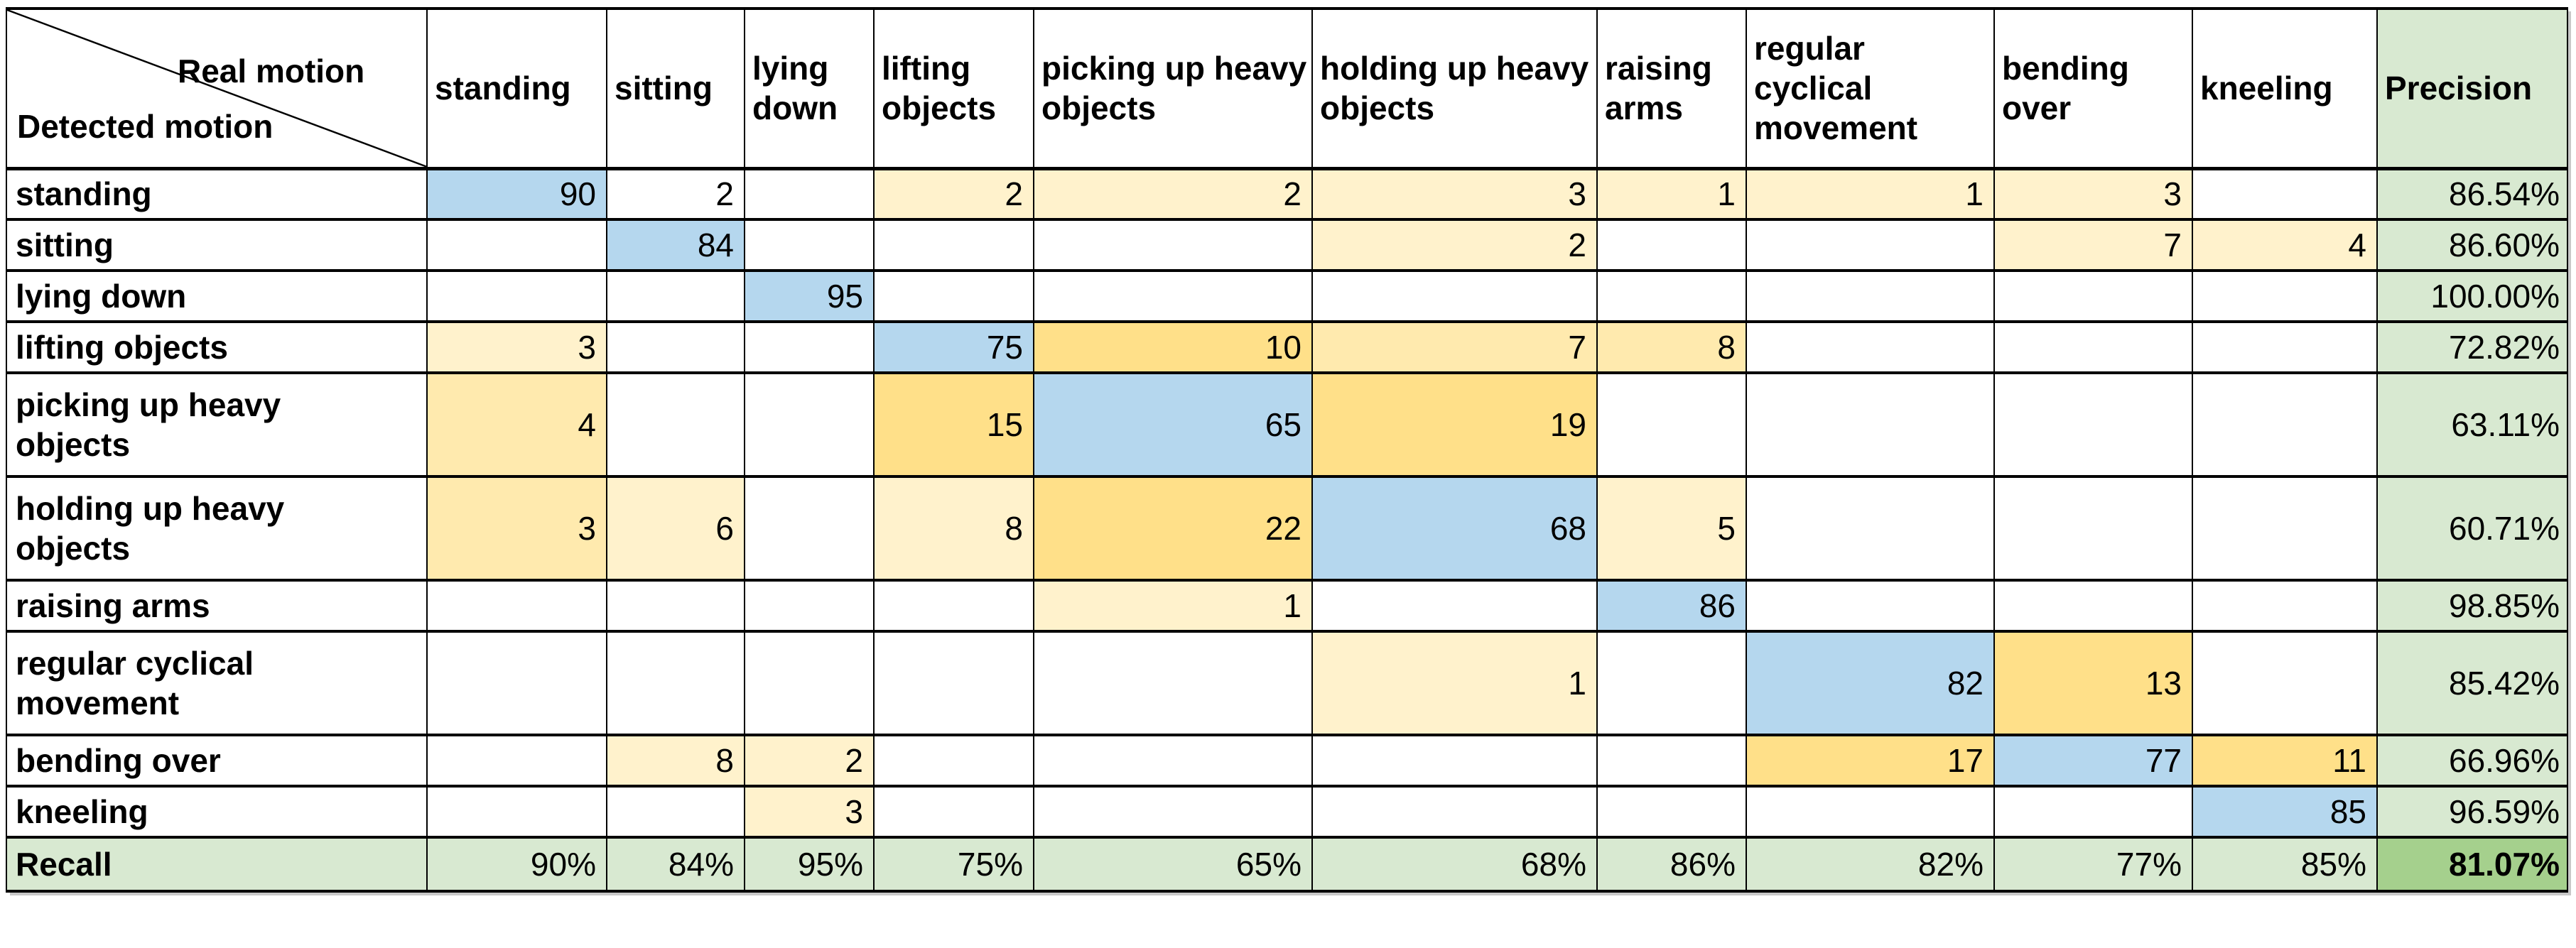  Describe the element at coordinates (2472, 194) in the screenshot. I see `precision-cell: 86.54%` at that location.